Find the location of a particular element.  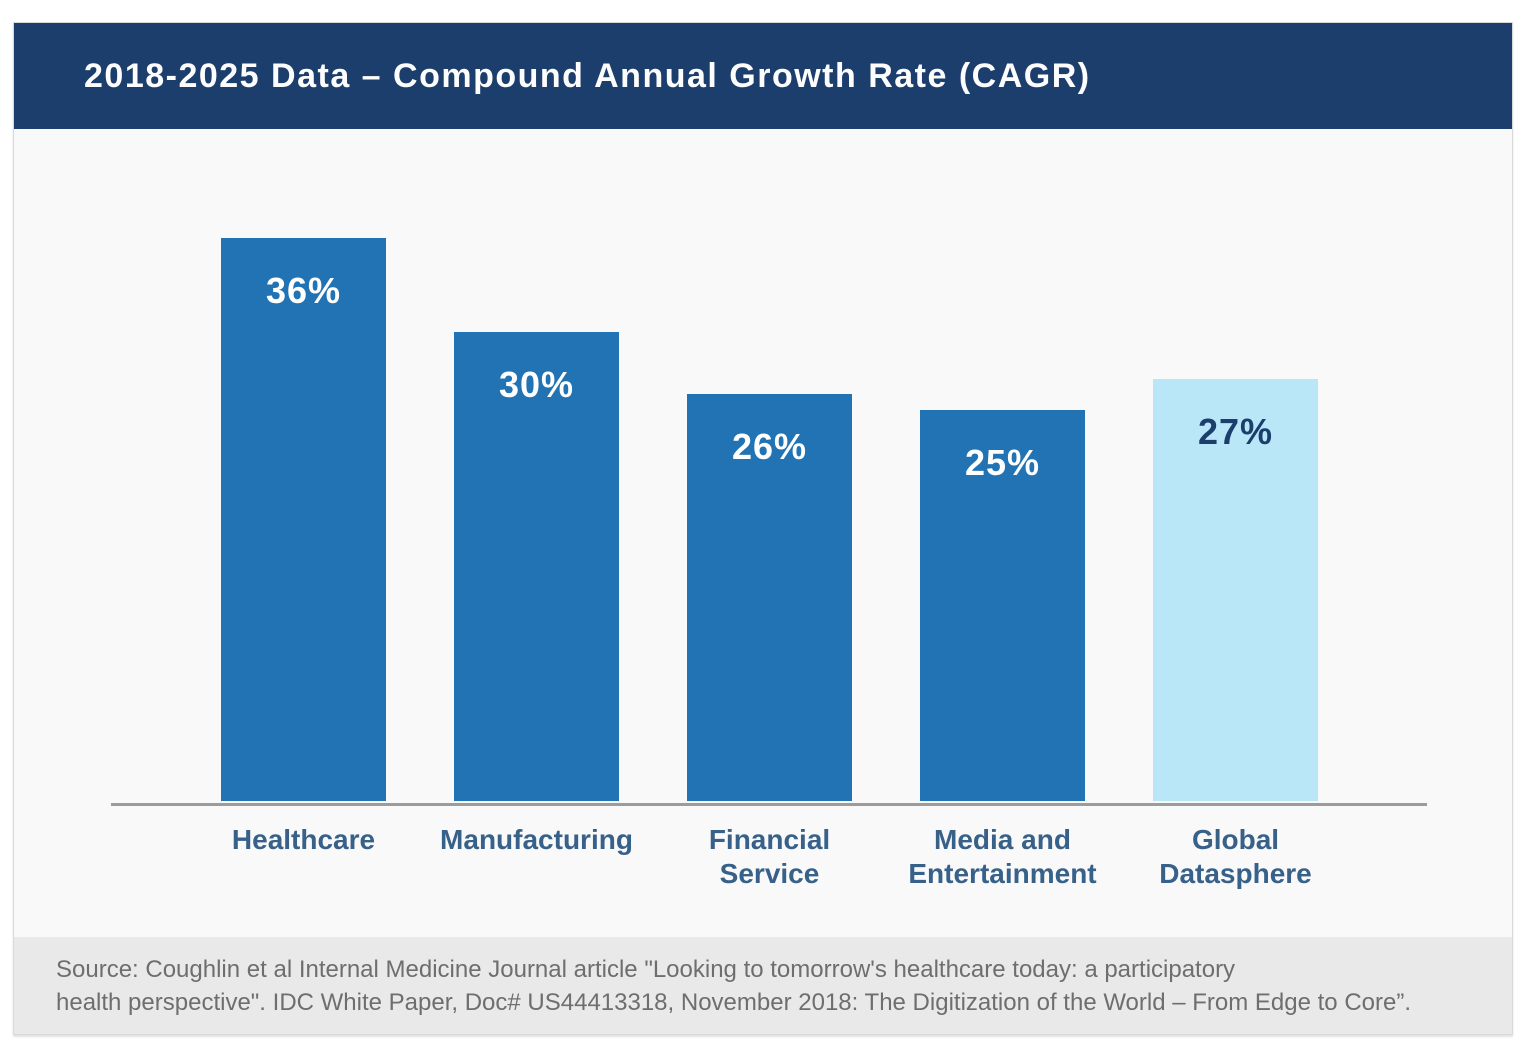

category-label-financial-service: Financial Service is located at coordinates (770, 857).